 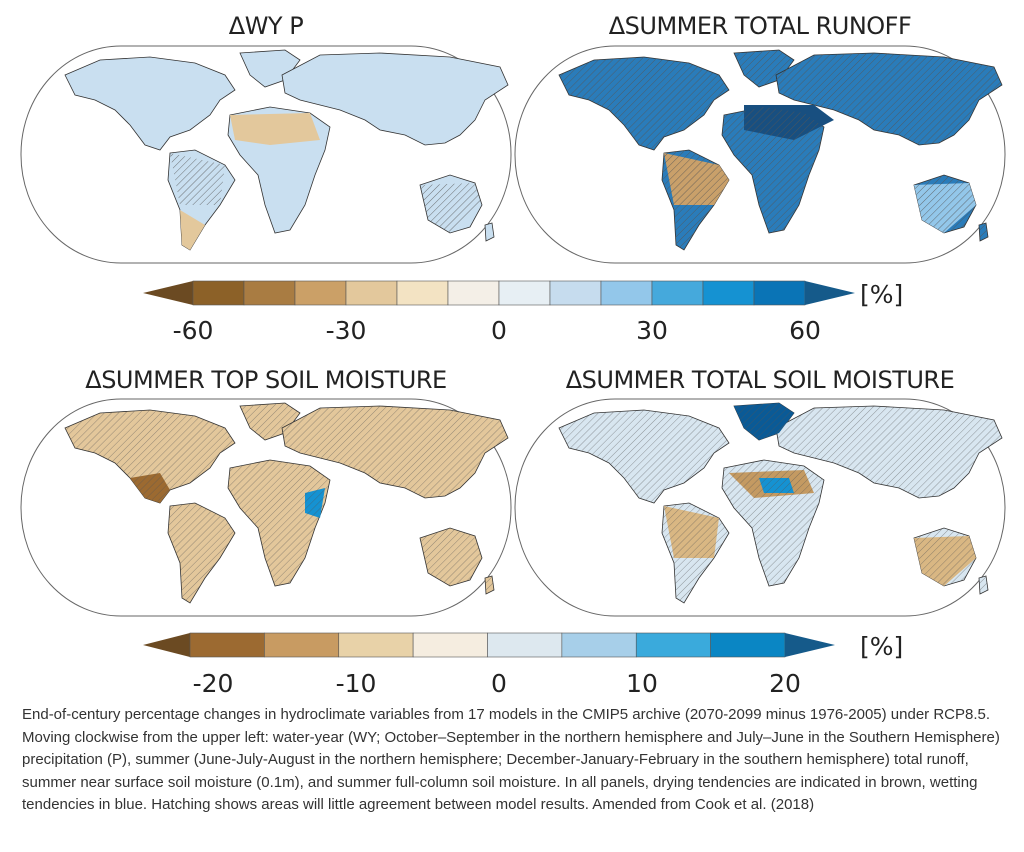 I want to click on panel-title: ΔSUMMER TOTAL RUNOFF, so click(x=760, y=26).